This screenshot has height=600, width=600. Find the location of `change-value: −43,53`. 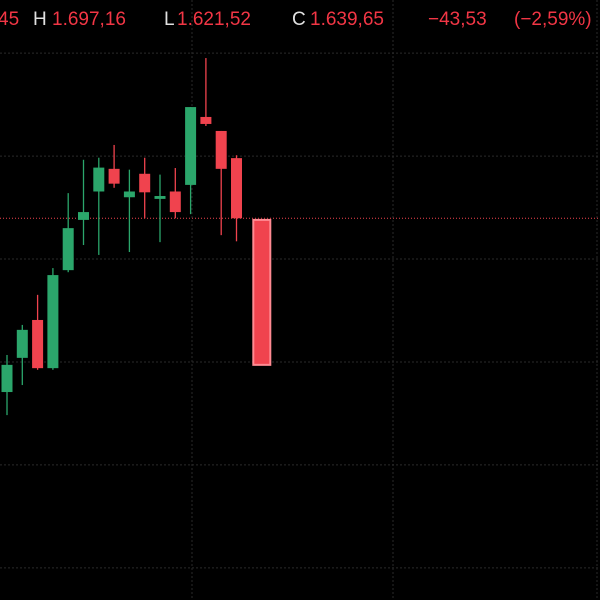

change-value: −43,53 is located at coordinates (457, 19).